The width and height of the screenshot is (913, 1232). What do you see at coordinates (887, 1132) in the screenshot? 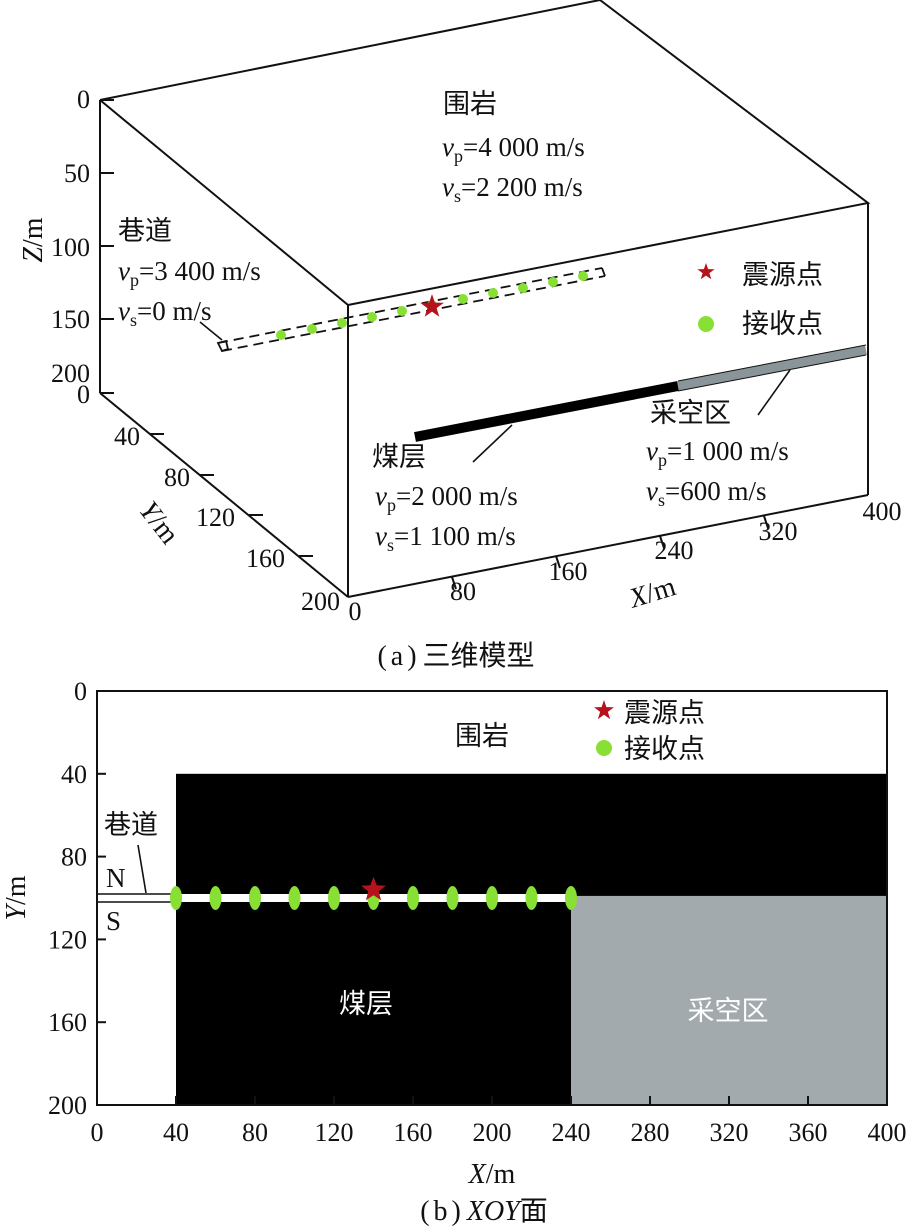
I see `x-tick-label: 400` at bounding box center [887, 1132].